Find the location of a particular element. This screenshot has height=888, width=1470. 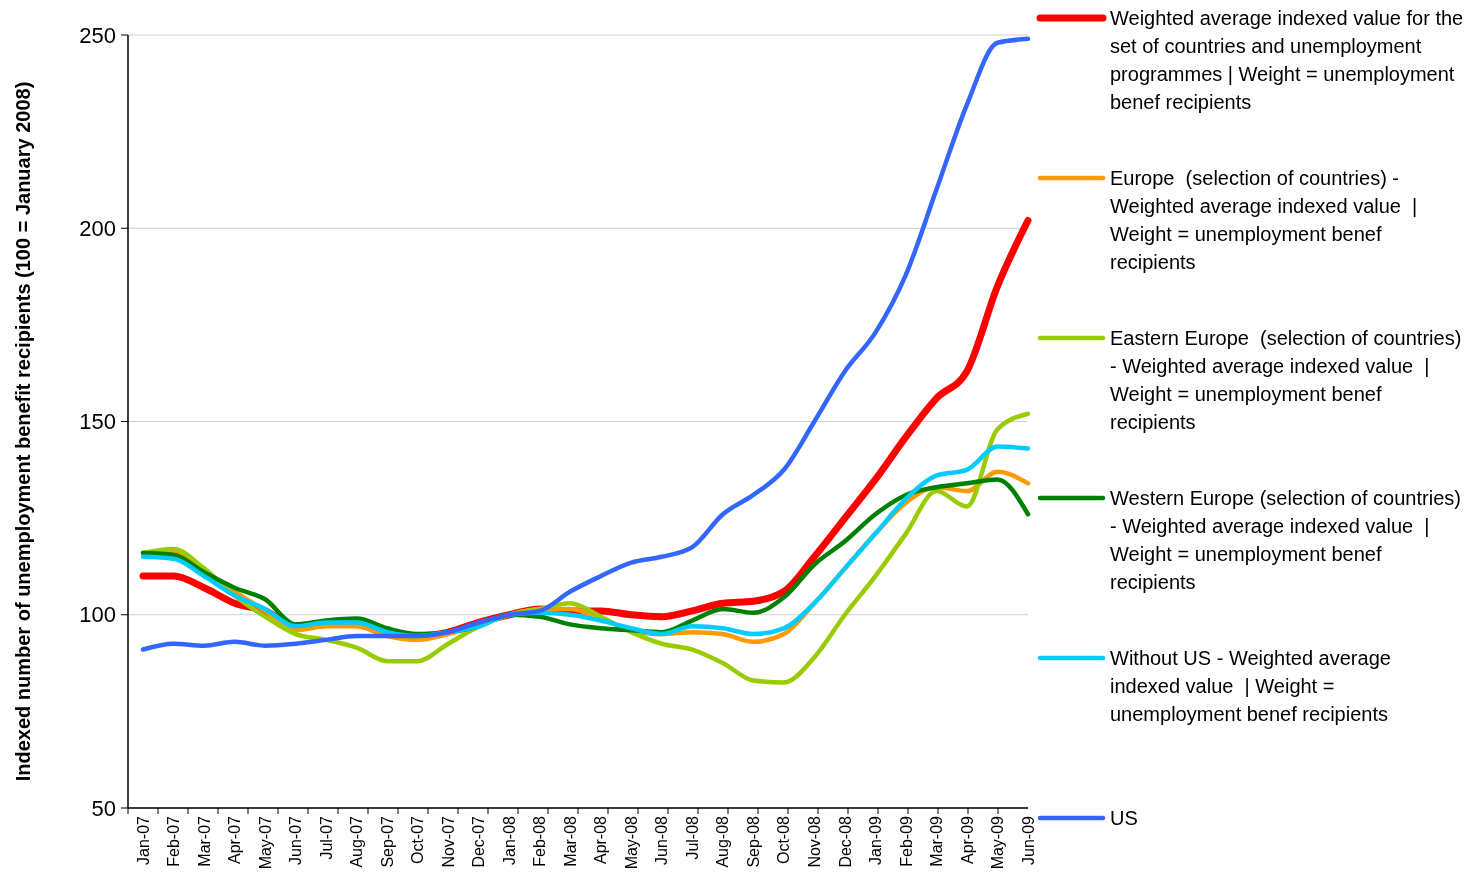

legend-label: Eastern Europe (selection of countries) - Weighted average indexed value | Weight = unemployment benef recipients is located at coordinates (1286, 380).